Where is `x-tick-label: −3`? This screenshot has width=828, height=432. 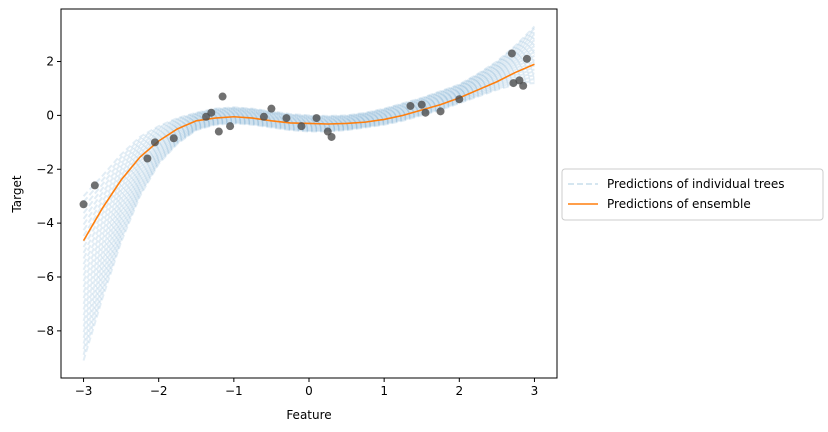
x-tick-label: −3 is located at coordinates (84, 391).